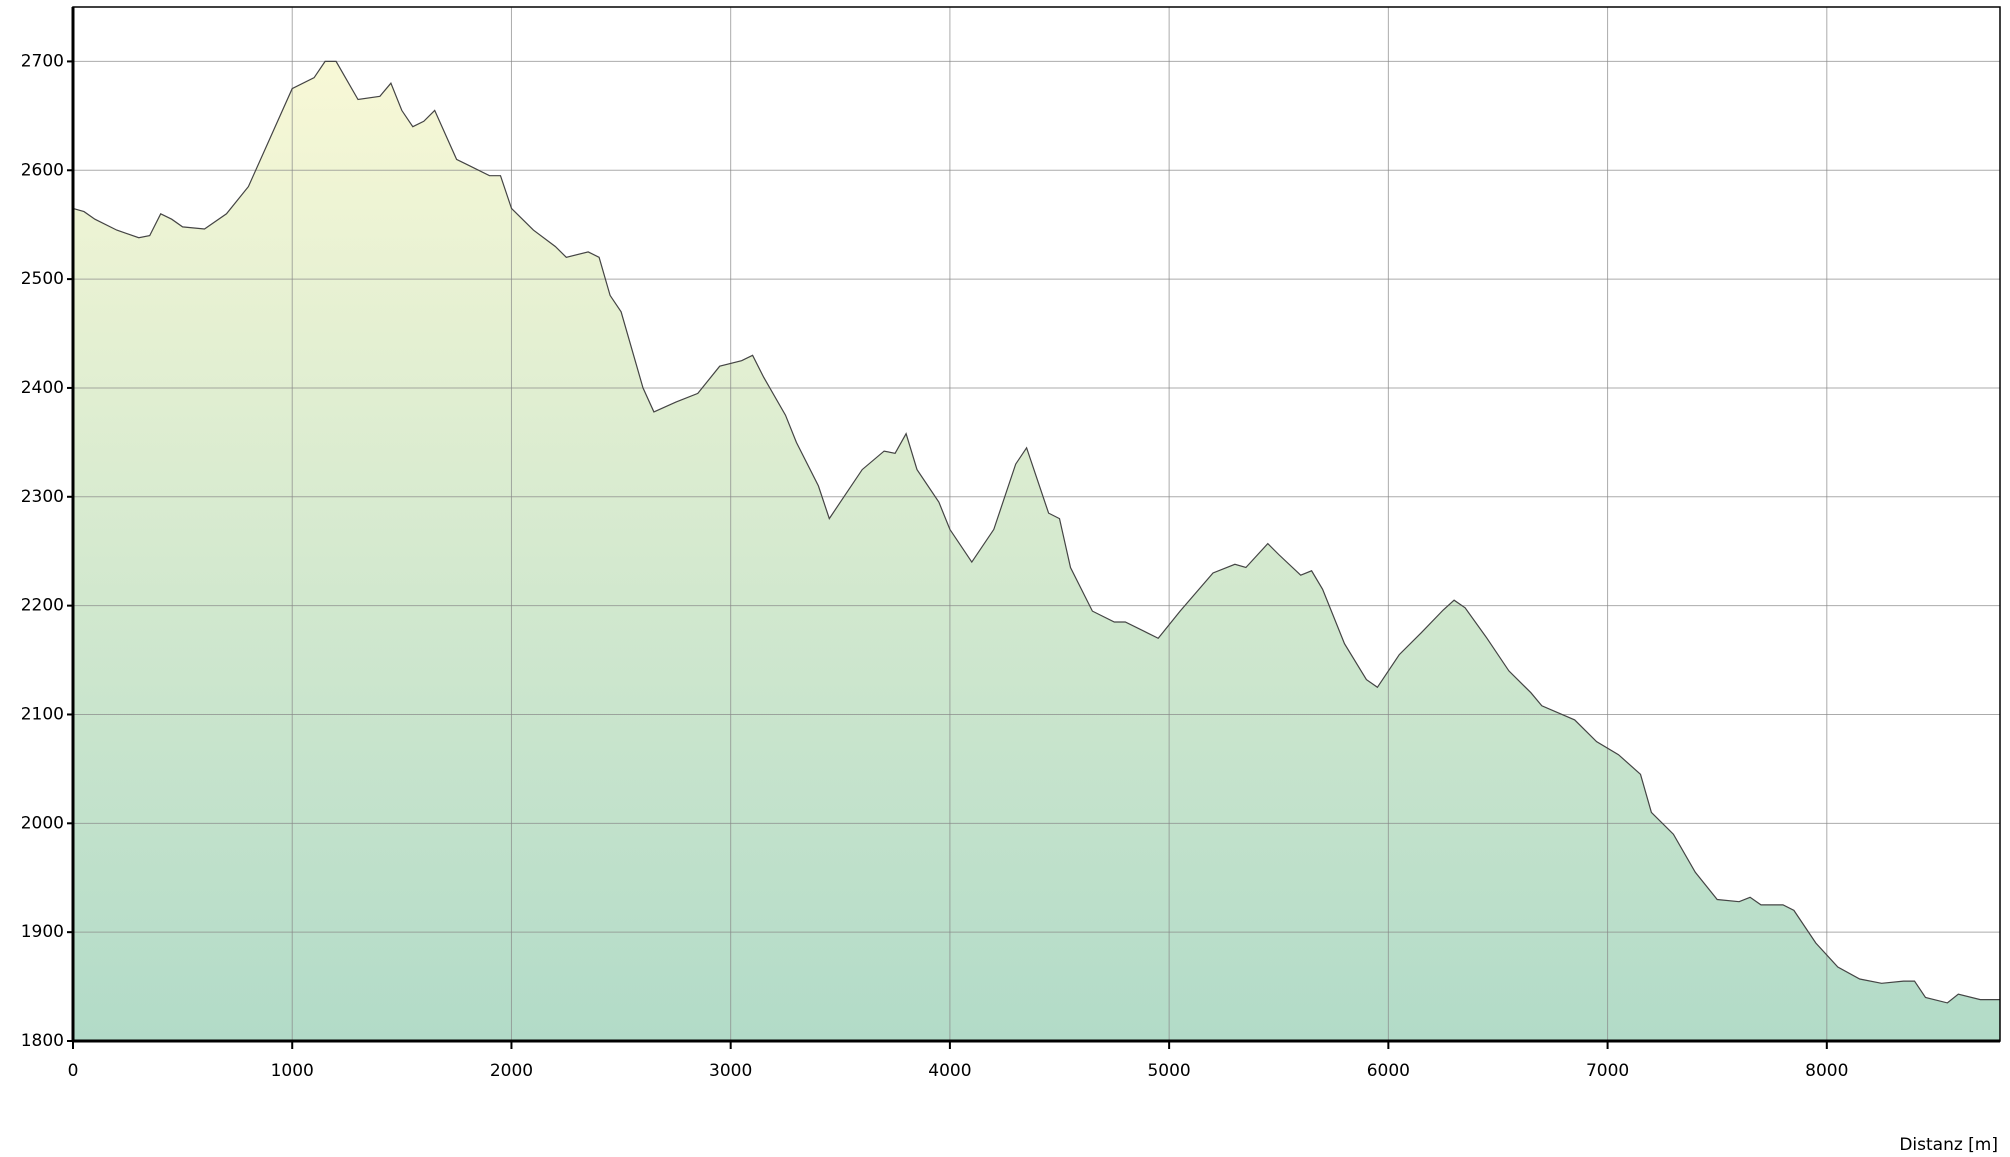 This screenshot has height=1157, width=2010. I want to click on y-tick-label: 2500, so click(42, 279).